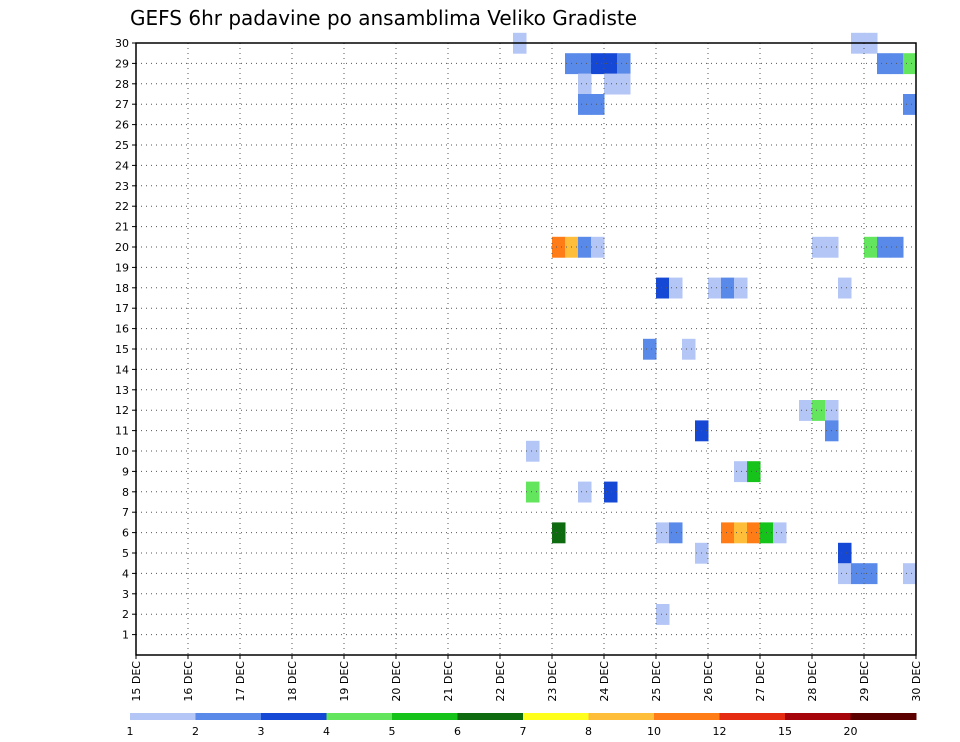 Image resolution: width=960 pixels, height=742 pixels. Describe the element at coordinates (122, 104) in the screenshot. I see `y-tick-label: 27` at that location.